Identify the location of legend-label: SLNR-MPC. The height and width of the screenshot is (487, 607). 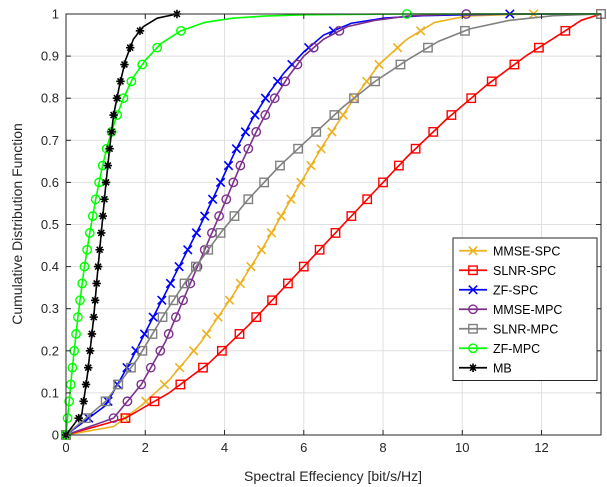
(525, 329).